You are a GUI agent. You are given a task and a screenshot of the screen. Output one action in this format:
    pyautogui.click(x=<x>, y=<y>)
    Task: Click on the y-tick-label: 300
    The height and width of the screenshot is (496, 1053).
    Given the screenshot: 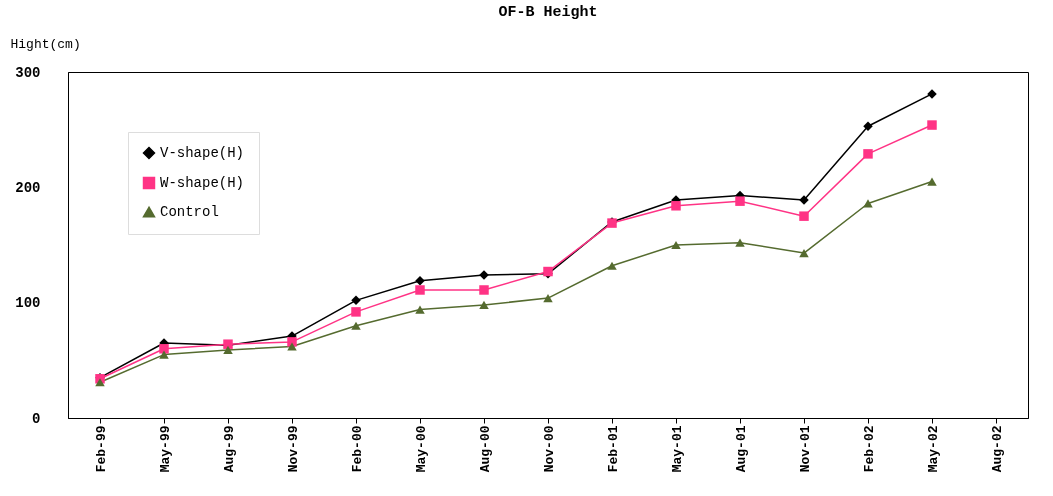 What is the action you would take?
    pyautogui.click(x=28, y=72)
    